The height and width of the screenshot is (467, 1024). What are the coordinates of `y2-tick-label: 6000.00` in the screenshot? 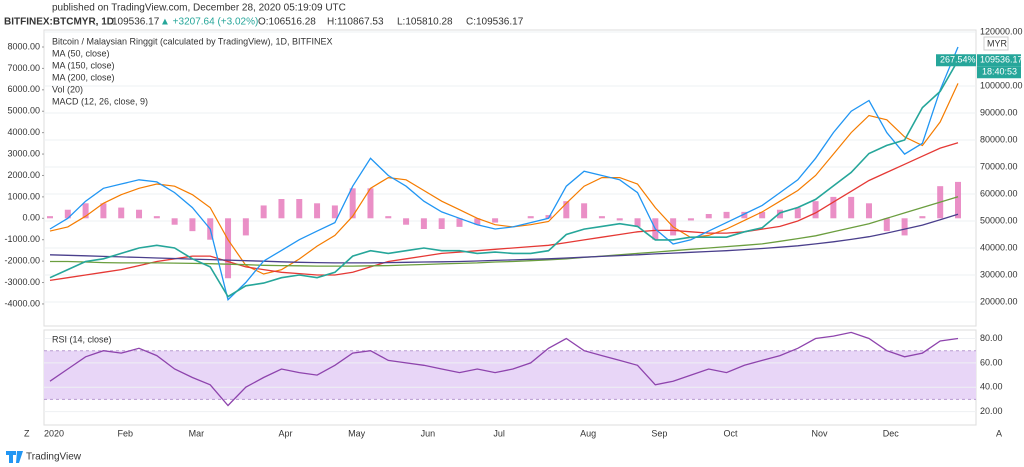 It's located at (23, 89).